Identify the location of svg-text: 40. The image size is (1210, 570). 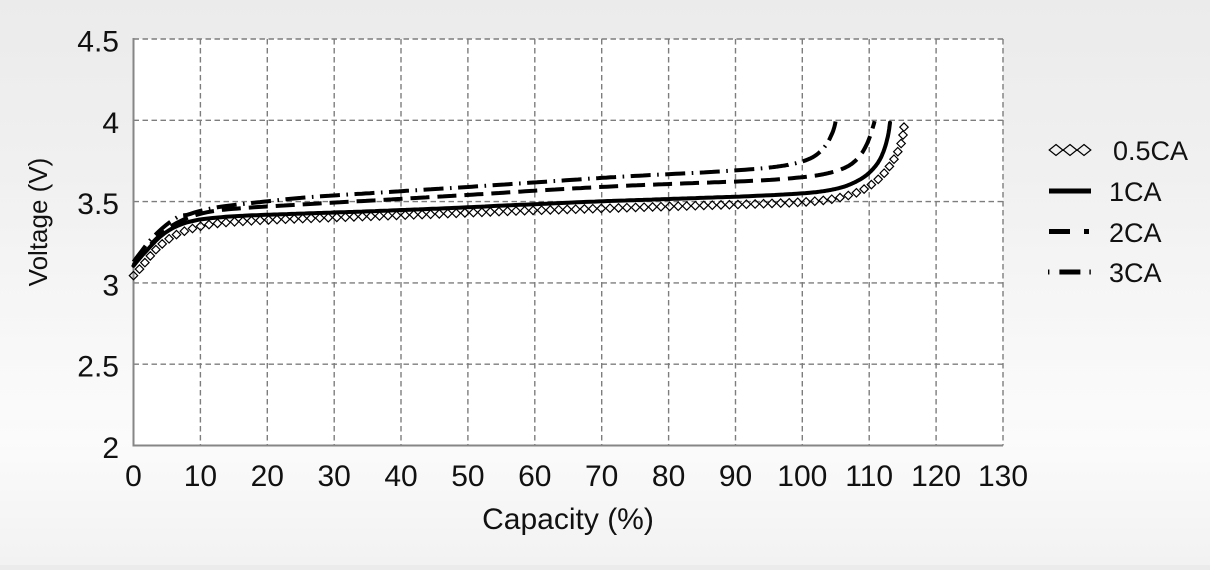
(400, 476).